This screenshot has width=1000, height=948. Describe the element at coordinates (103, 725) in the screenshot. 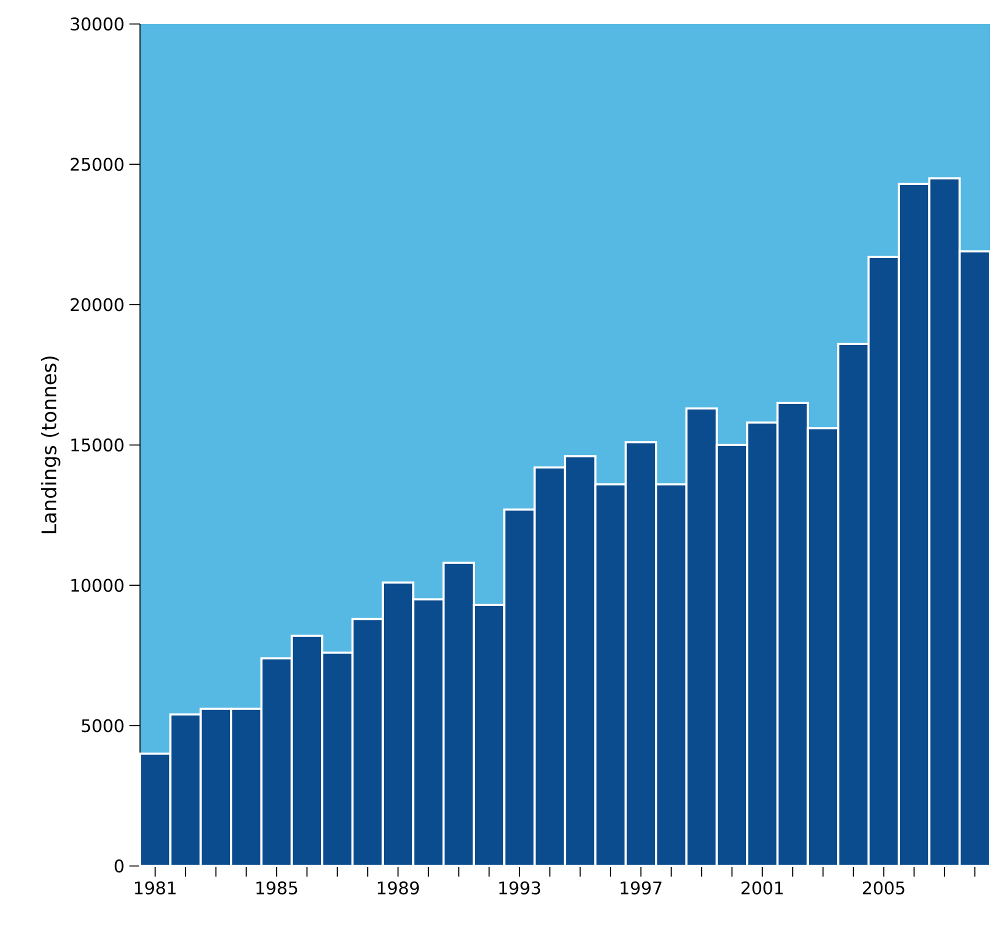

I see `y-tick-label: 5000` at that location.